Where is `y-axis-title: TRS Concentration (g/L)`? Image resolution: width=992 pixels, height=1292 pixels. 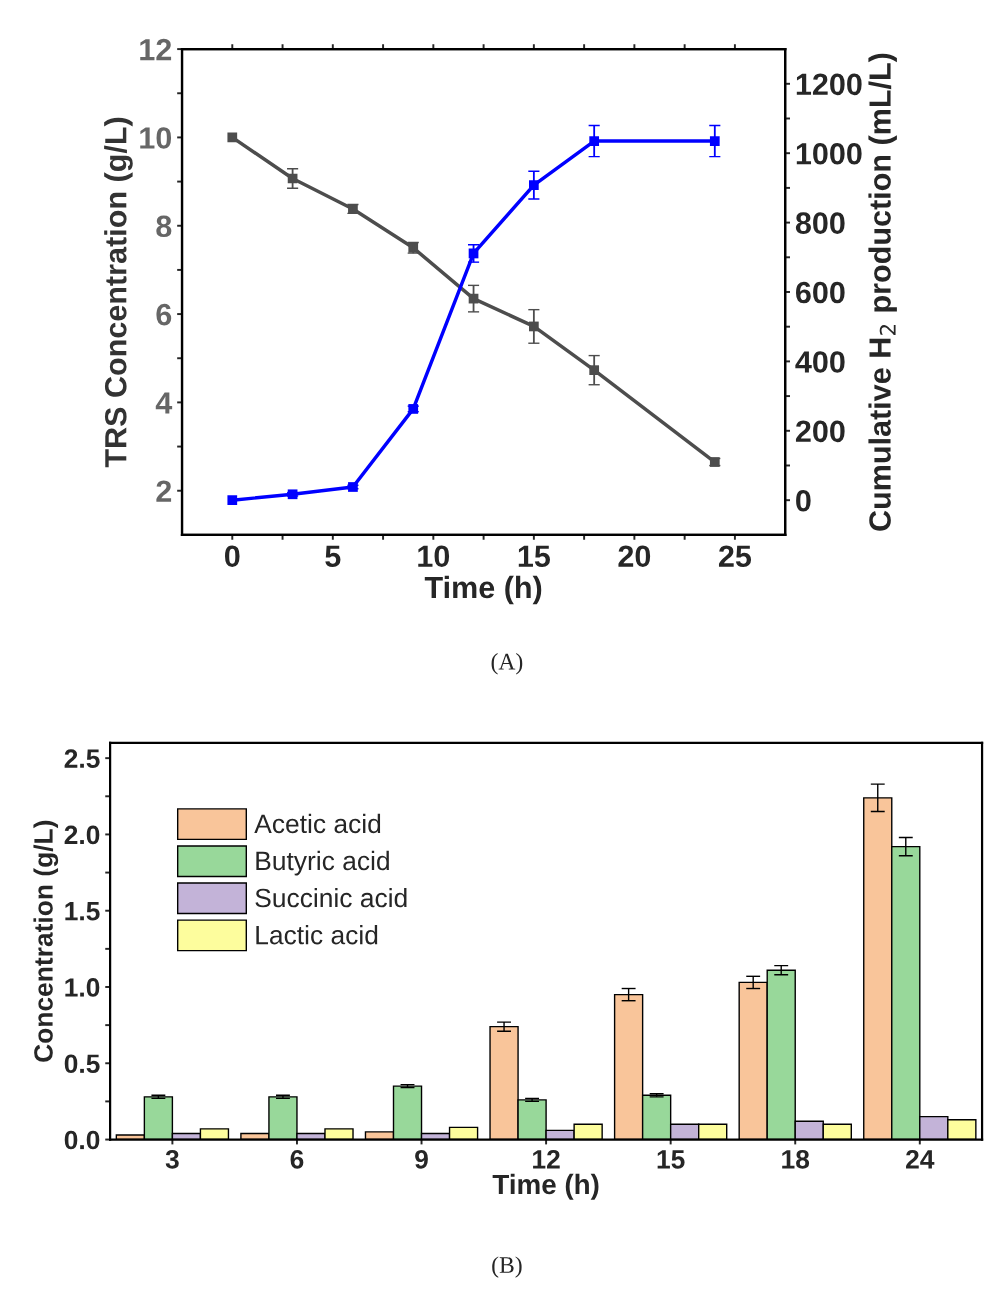
y-axis-title: TRS Concentration (g/L) is located at coordinates (118, 292).